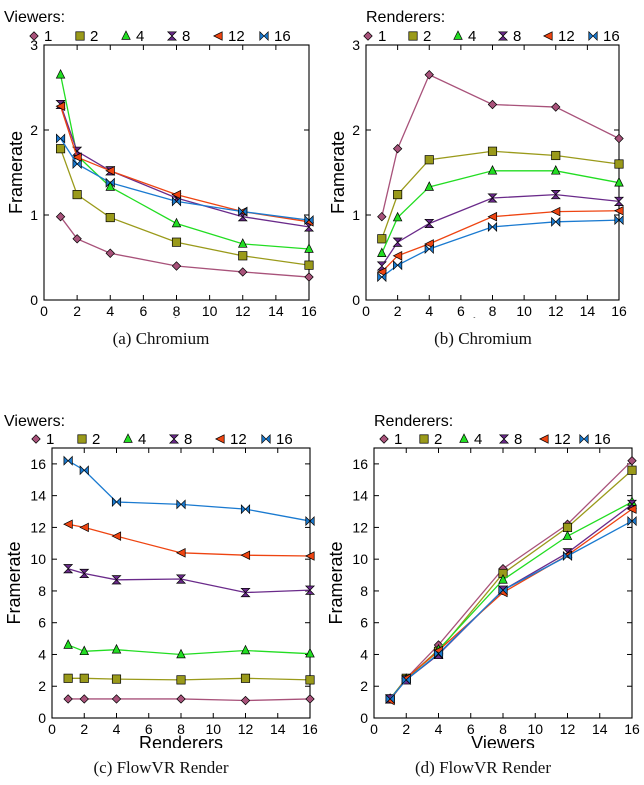 The image size is (644, 785). What do you see at coordinates (88, 439) in the screenshot?
I see `legend-item-2: 2` at bounding box center [88, 439].